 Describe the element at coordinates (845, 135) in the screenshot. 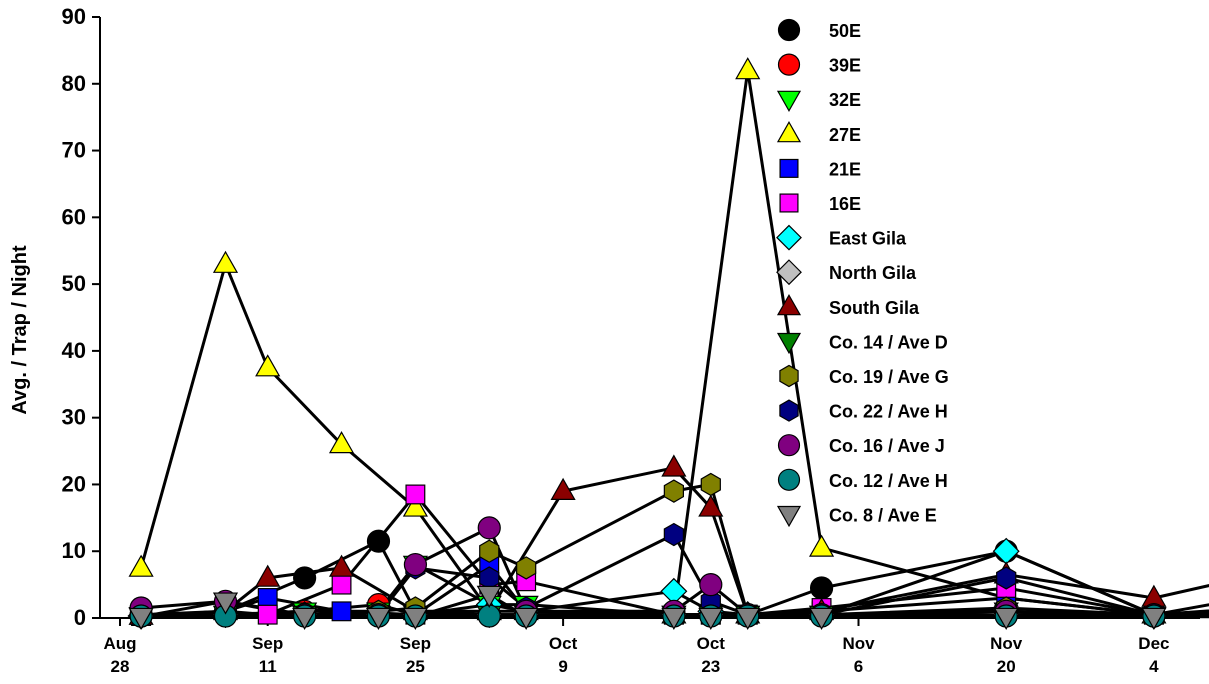

I see `legend-label: 27E` at that location.